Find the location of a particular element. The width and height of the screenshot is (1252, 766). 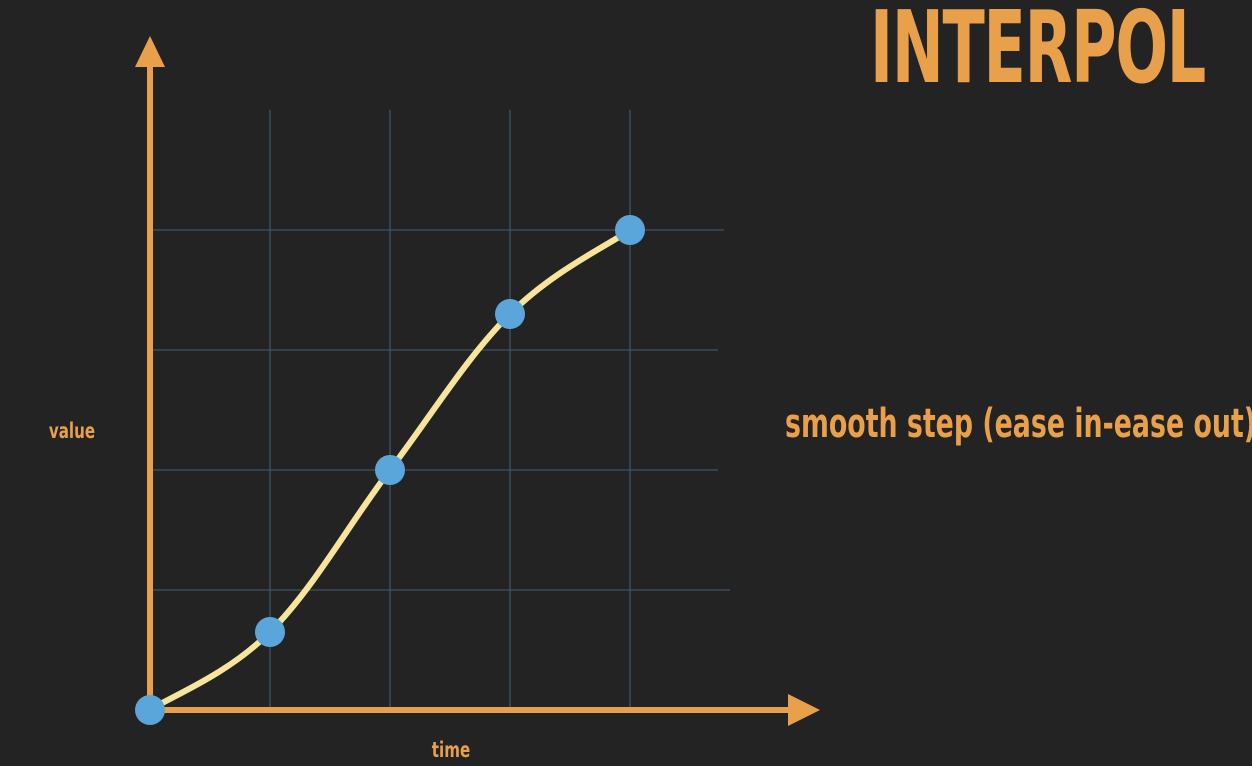

y-axis-arrow is located at coordinates (150, 51).